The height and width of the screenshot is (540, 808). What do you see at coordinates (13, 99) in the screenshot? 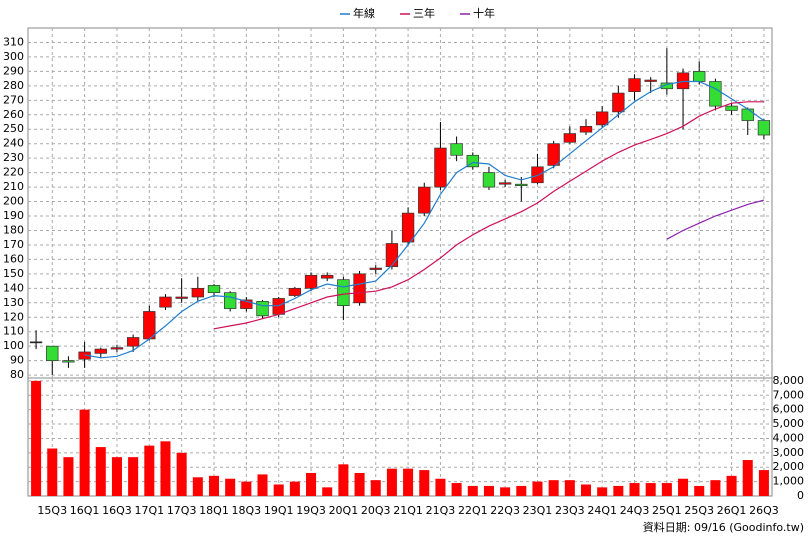
I see `y-tick-label: 270` at bounding box center [13, 99].